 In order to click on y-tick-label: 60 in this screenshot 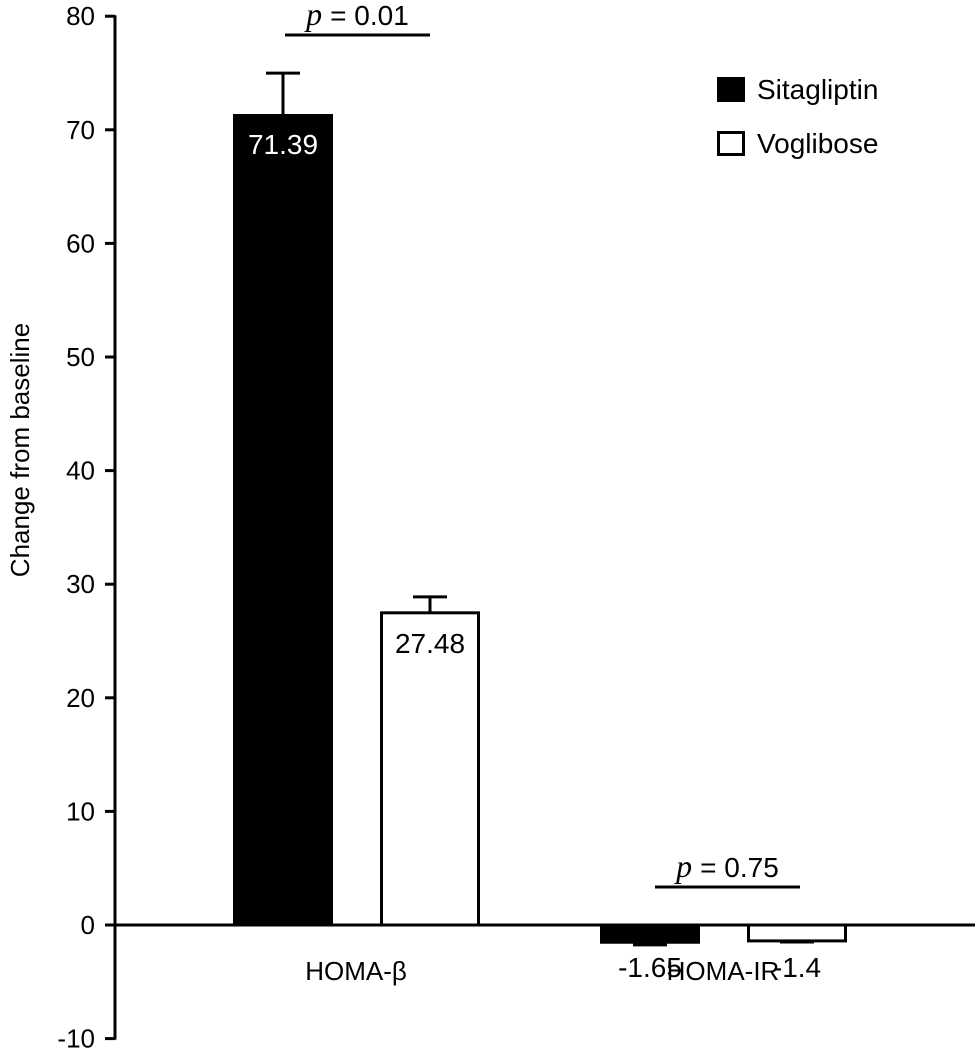, I will do `click(80, 243)`.